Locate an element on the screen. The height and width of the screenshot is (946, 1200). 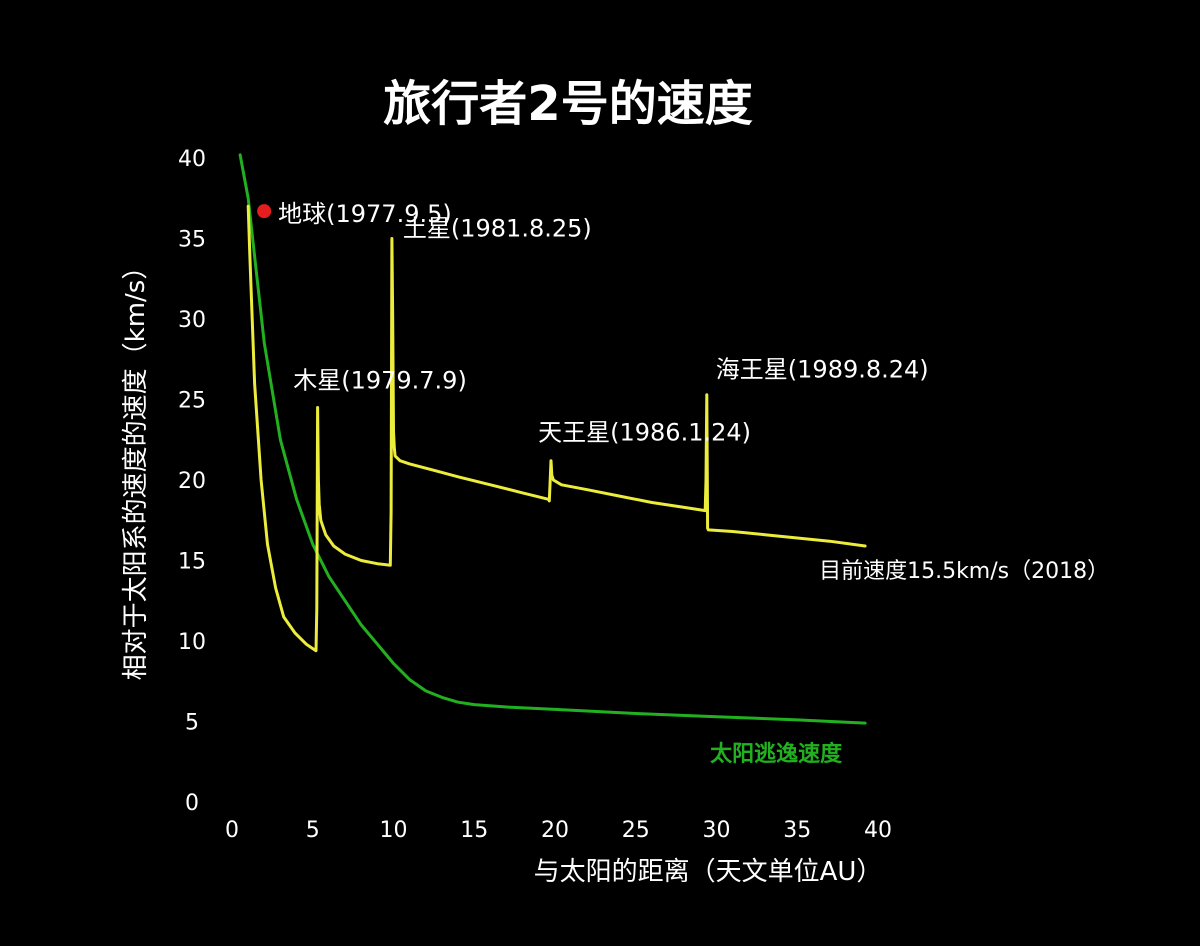
annotation-neptune: 海王星(1989.8.24) is located at coordinates (822, 370).